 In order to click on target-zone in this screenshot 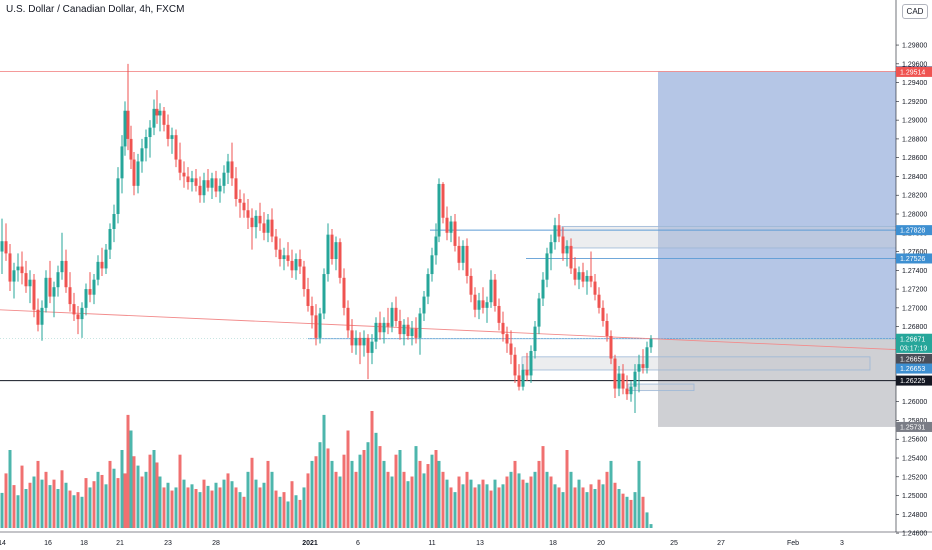, I will do `click(777, 205)`.